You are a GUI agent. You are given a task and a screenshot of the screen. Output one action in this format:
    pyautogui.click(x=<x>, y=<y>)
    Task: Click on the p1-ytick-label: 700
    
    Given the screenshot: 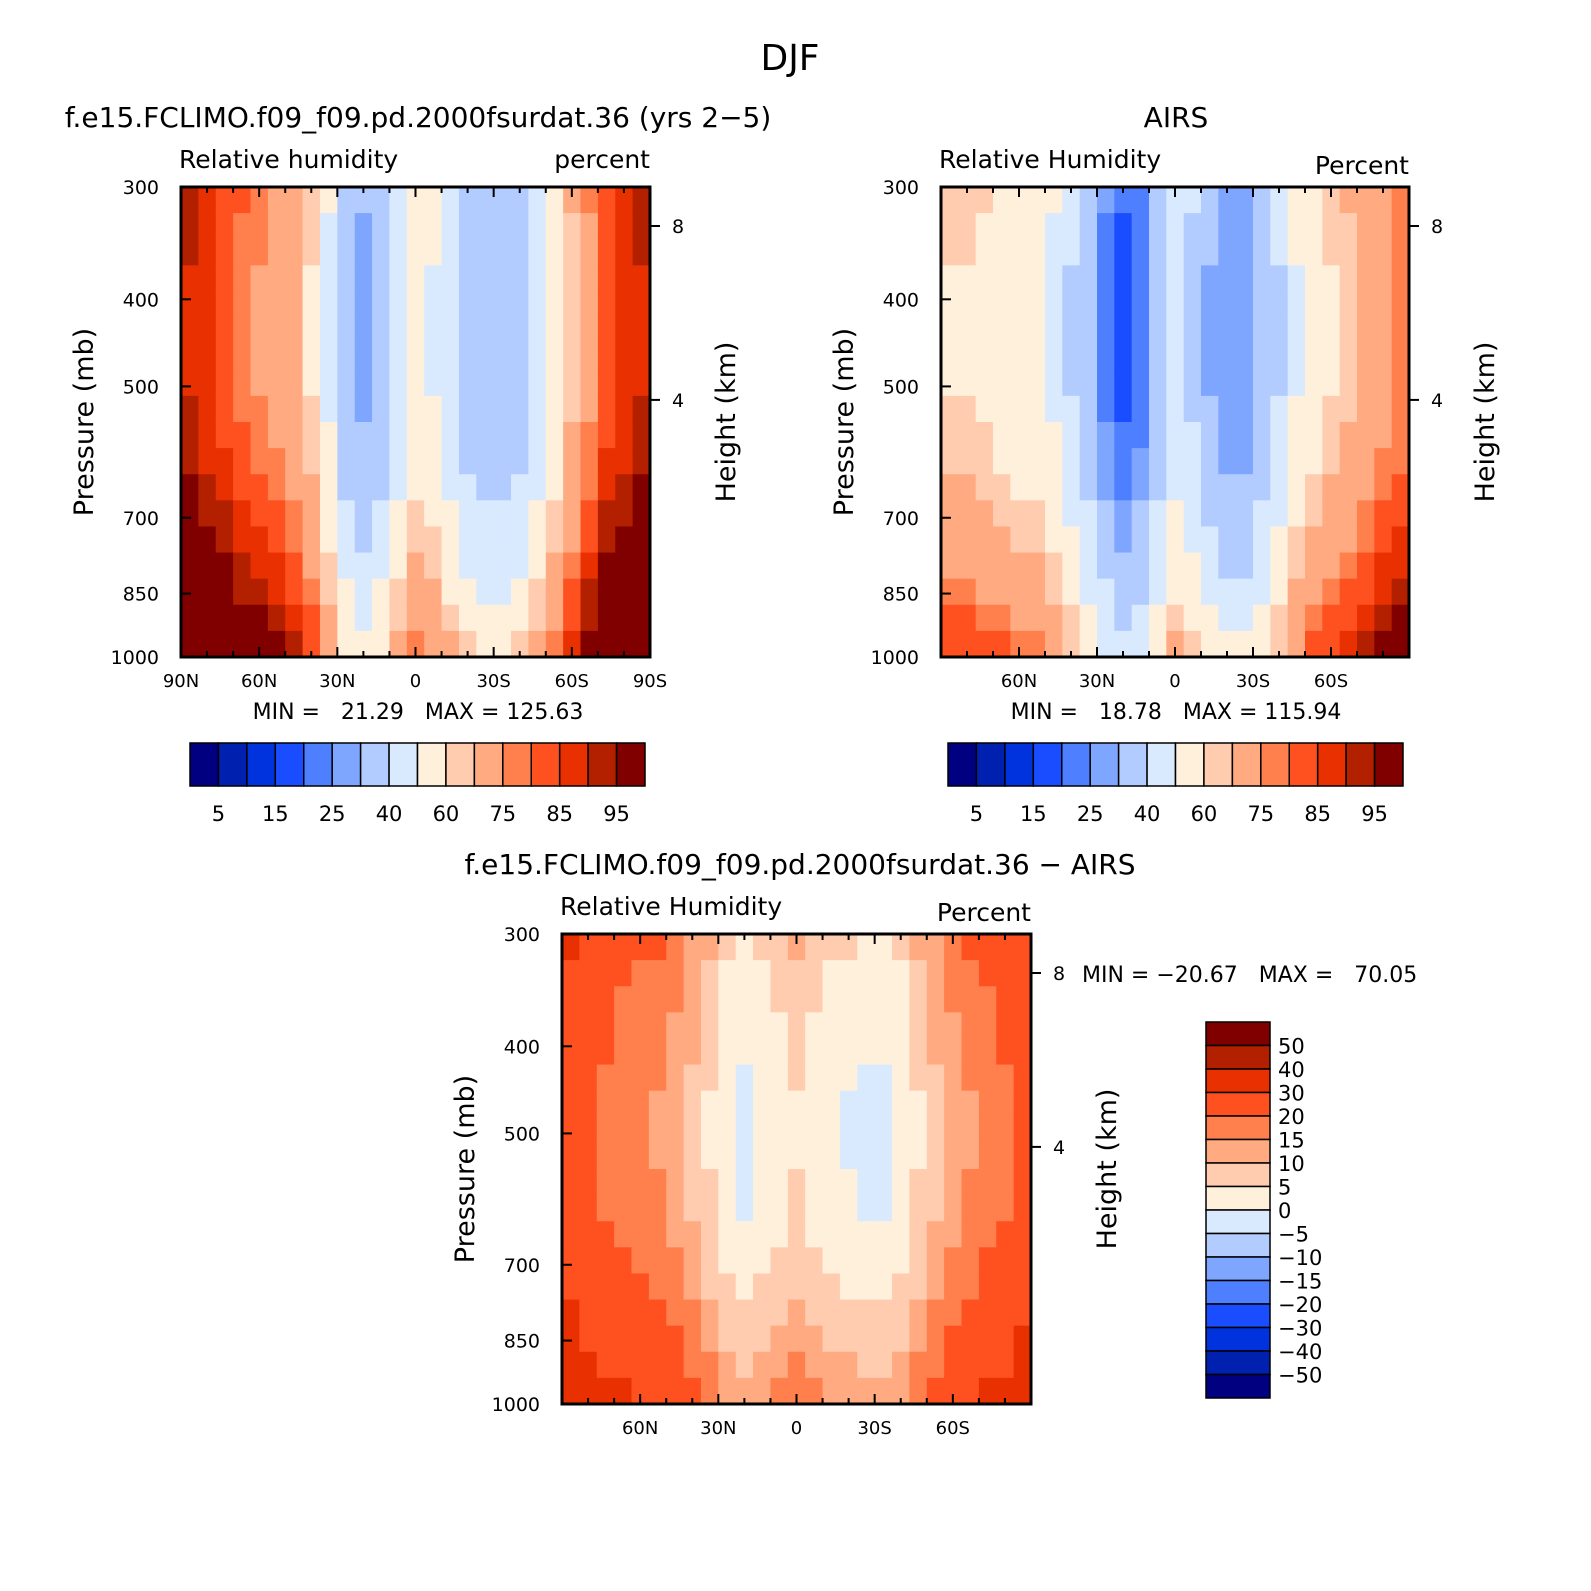 What is the action you would take?
    pyautogui.click(x=141, y=519)
    